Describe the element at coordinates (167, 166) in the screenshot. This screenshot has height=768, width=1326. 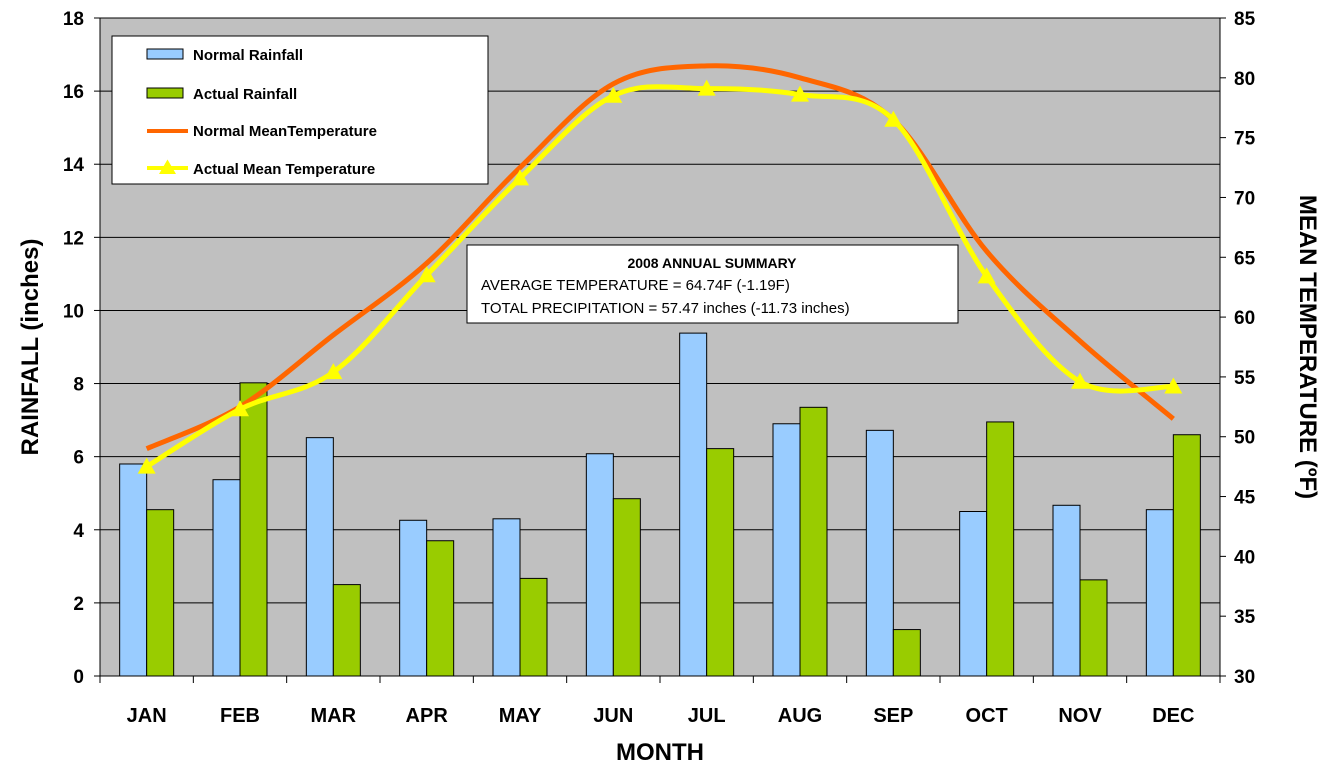
I see `legend-marker-triangle-icon` at that location.